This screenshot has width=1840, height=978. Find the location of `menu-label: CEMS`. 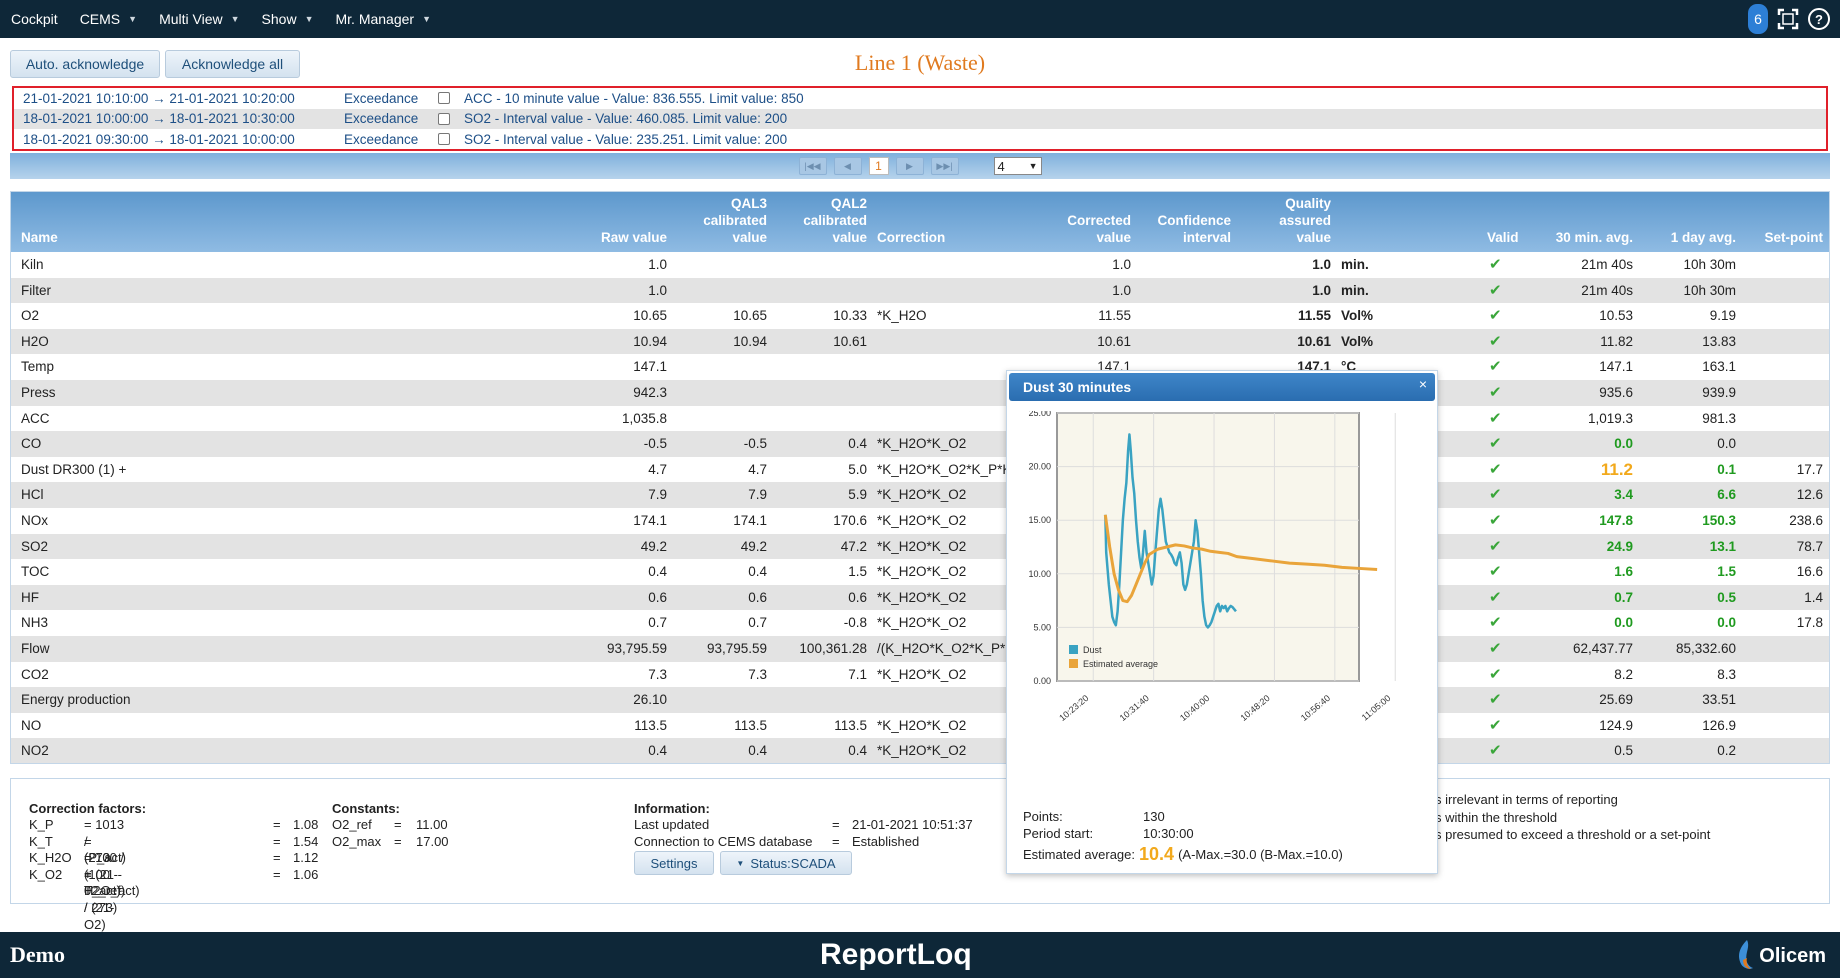

menu-label: CEMS is located at coordinates (100, 19).